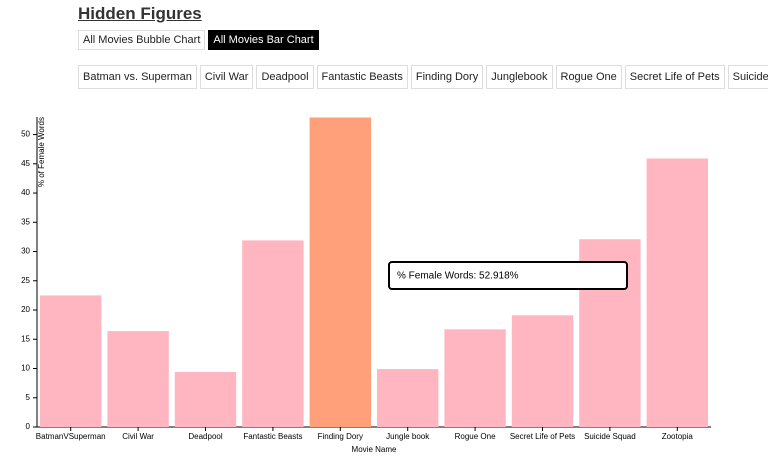 The width and height of the screenshot is (768, 466). Describe the element at coordinates (542, 436) in the screenshot. I see `x-tick-label: Secret Life of Pets` at that location.